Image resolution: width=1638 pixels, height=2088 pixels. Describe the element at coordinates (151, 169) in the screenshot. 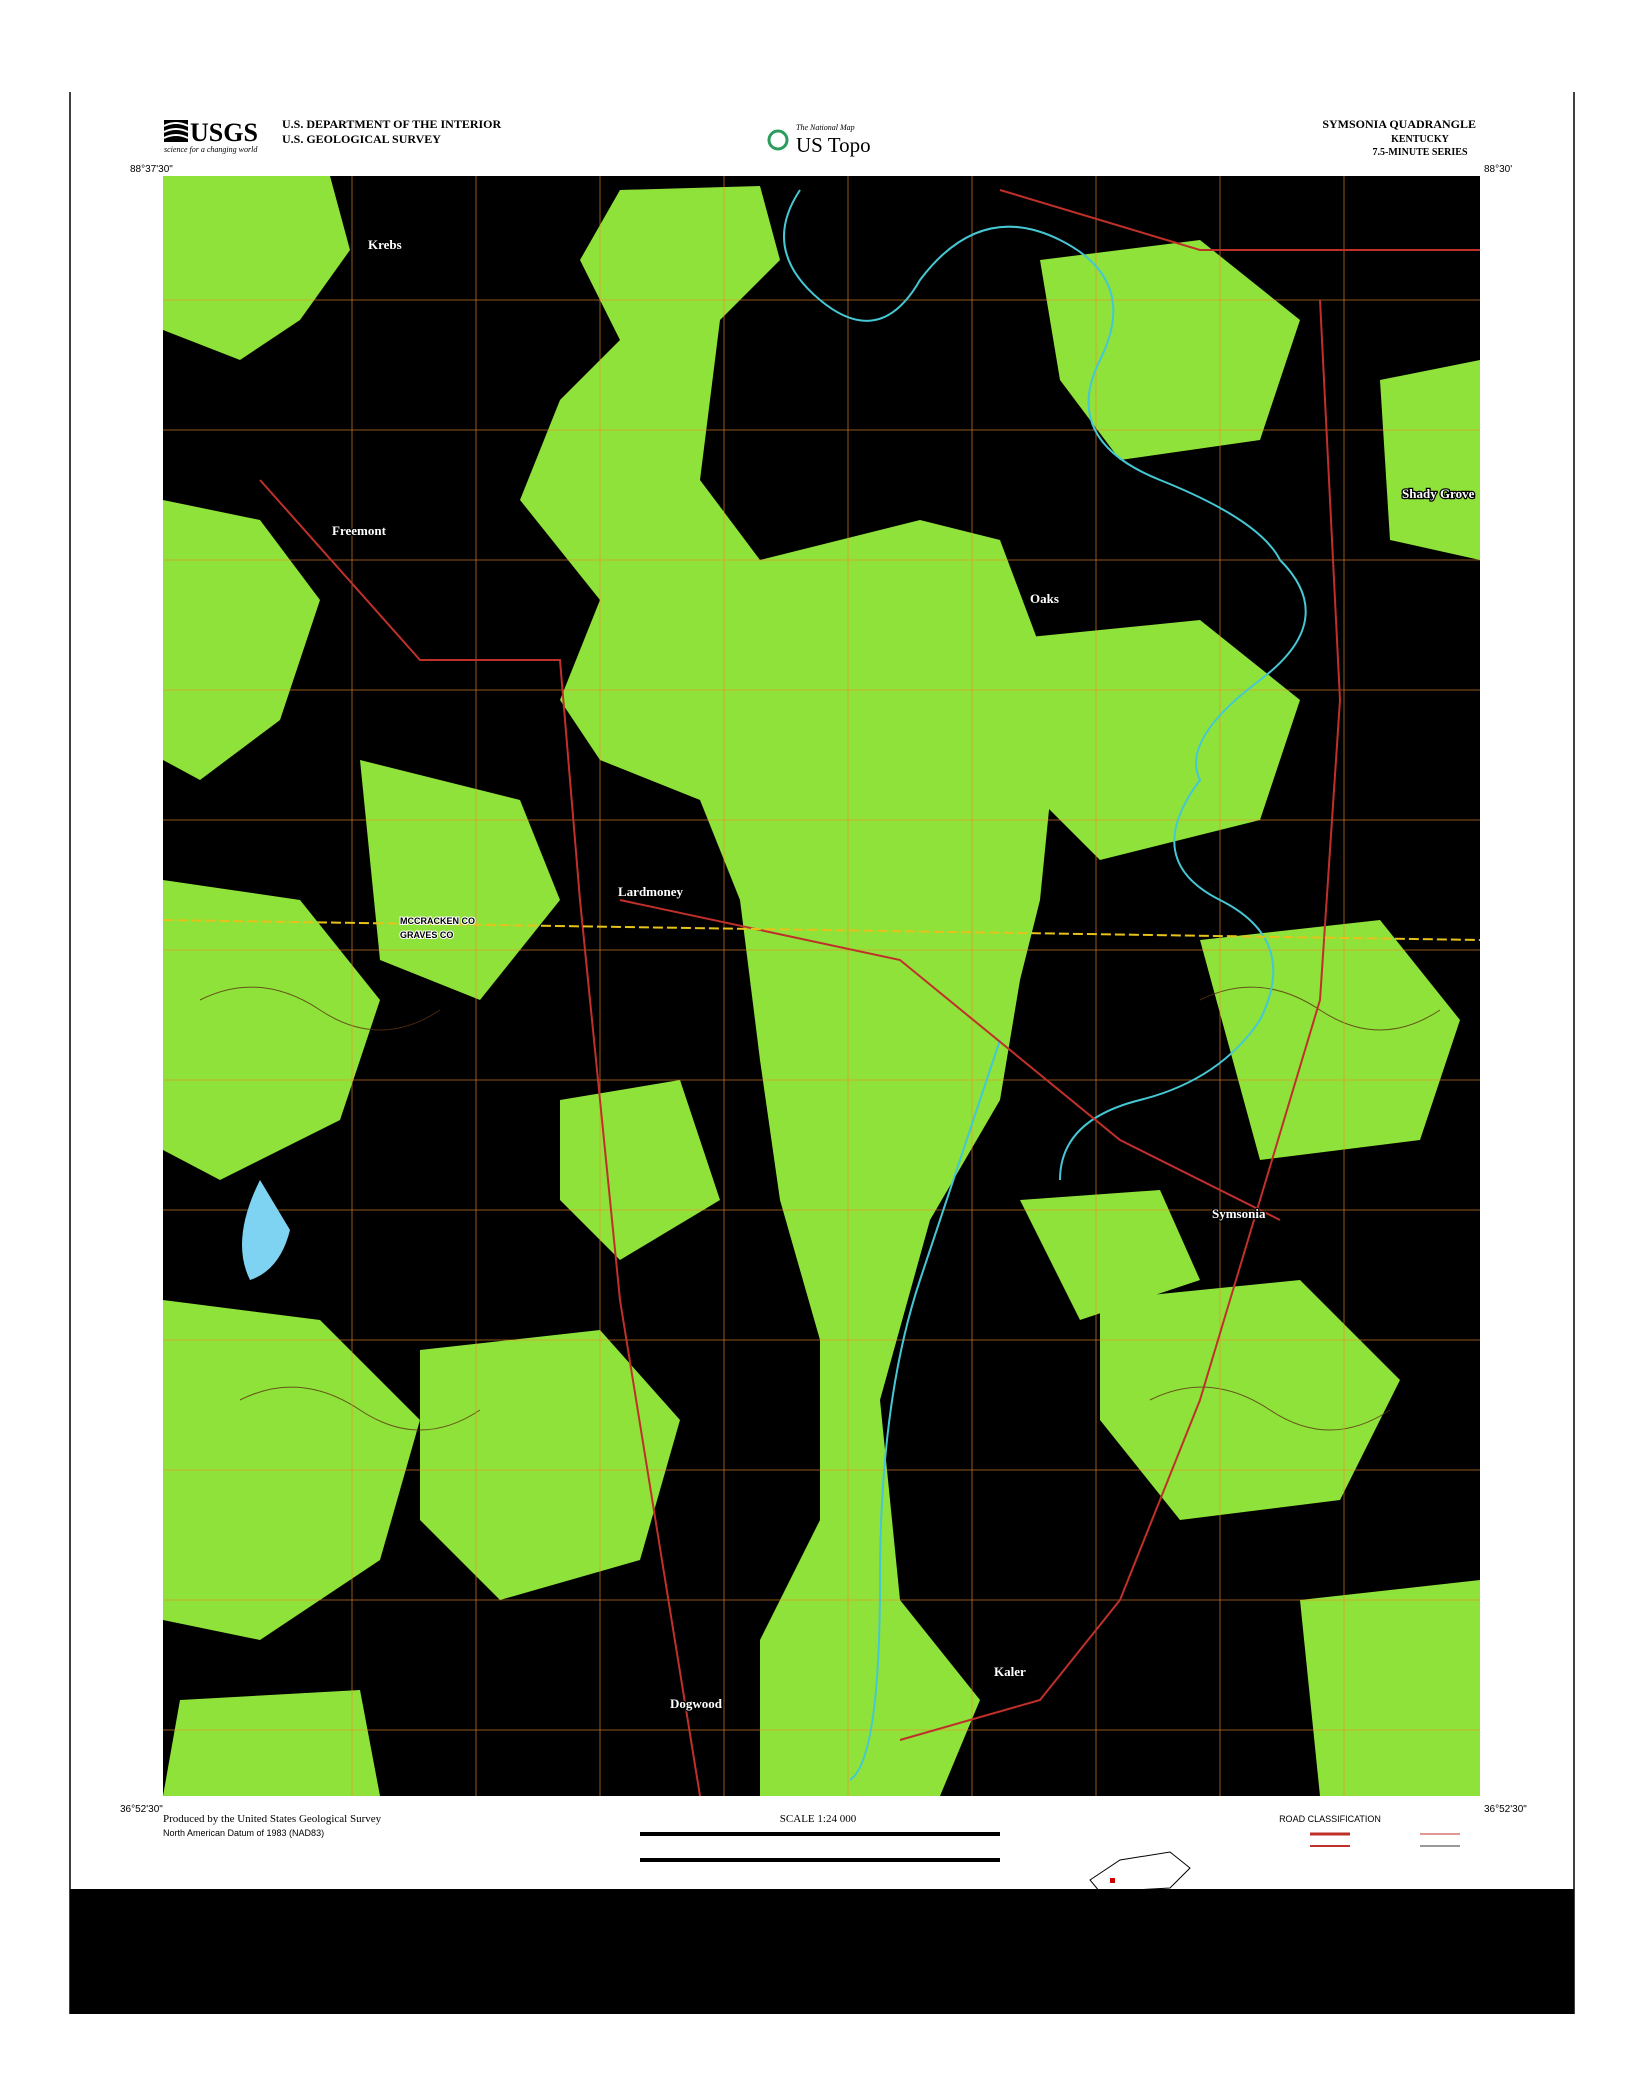

I see `coordinate-label: 88°37'30"` at that location.